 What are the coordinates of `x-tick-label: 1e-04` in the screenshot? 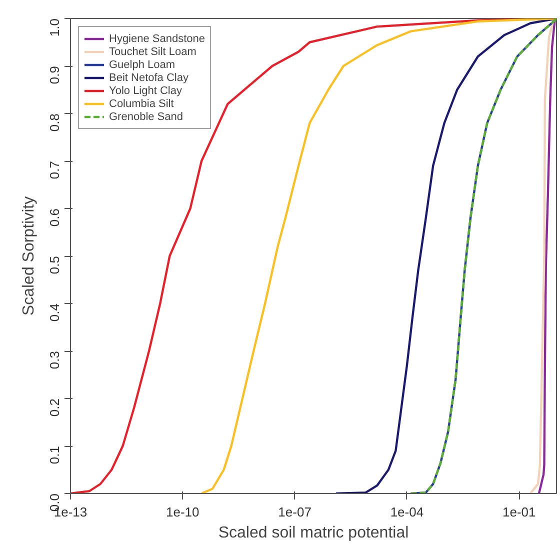 It's located at (407, 512).